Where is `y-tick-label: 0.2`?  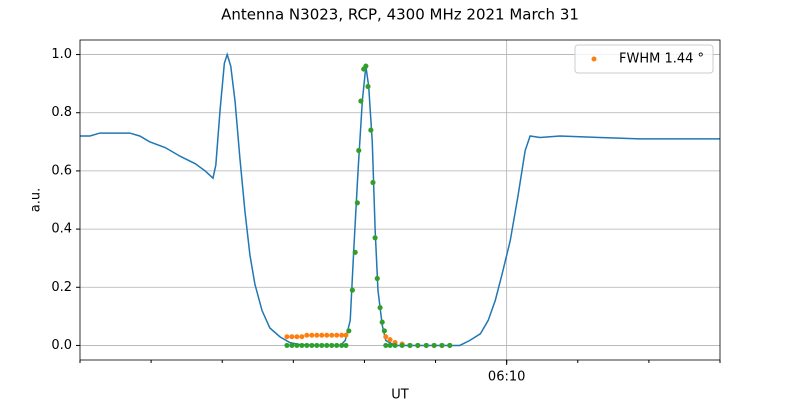
y-tick-label: 0.2 is located at coordinates (61, 287).